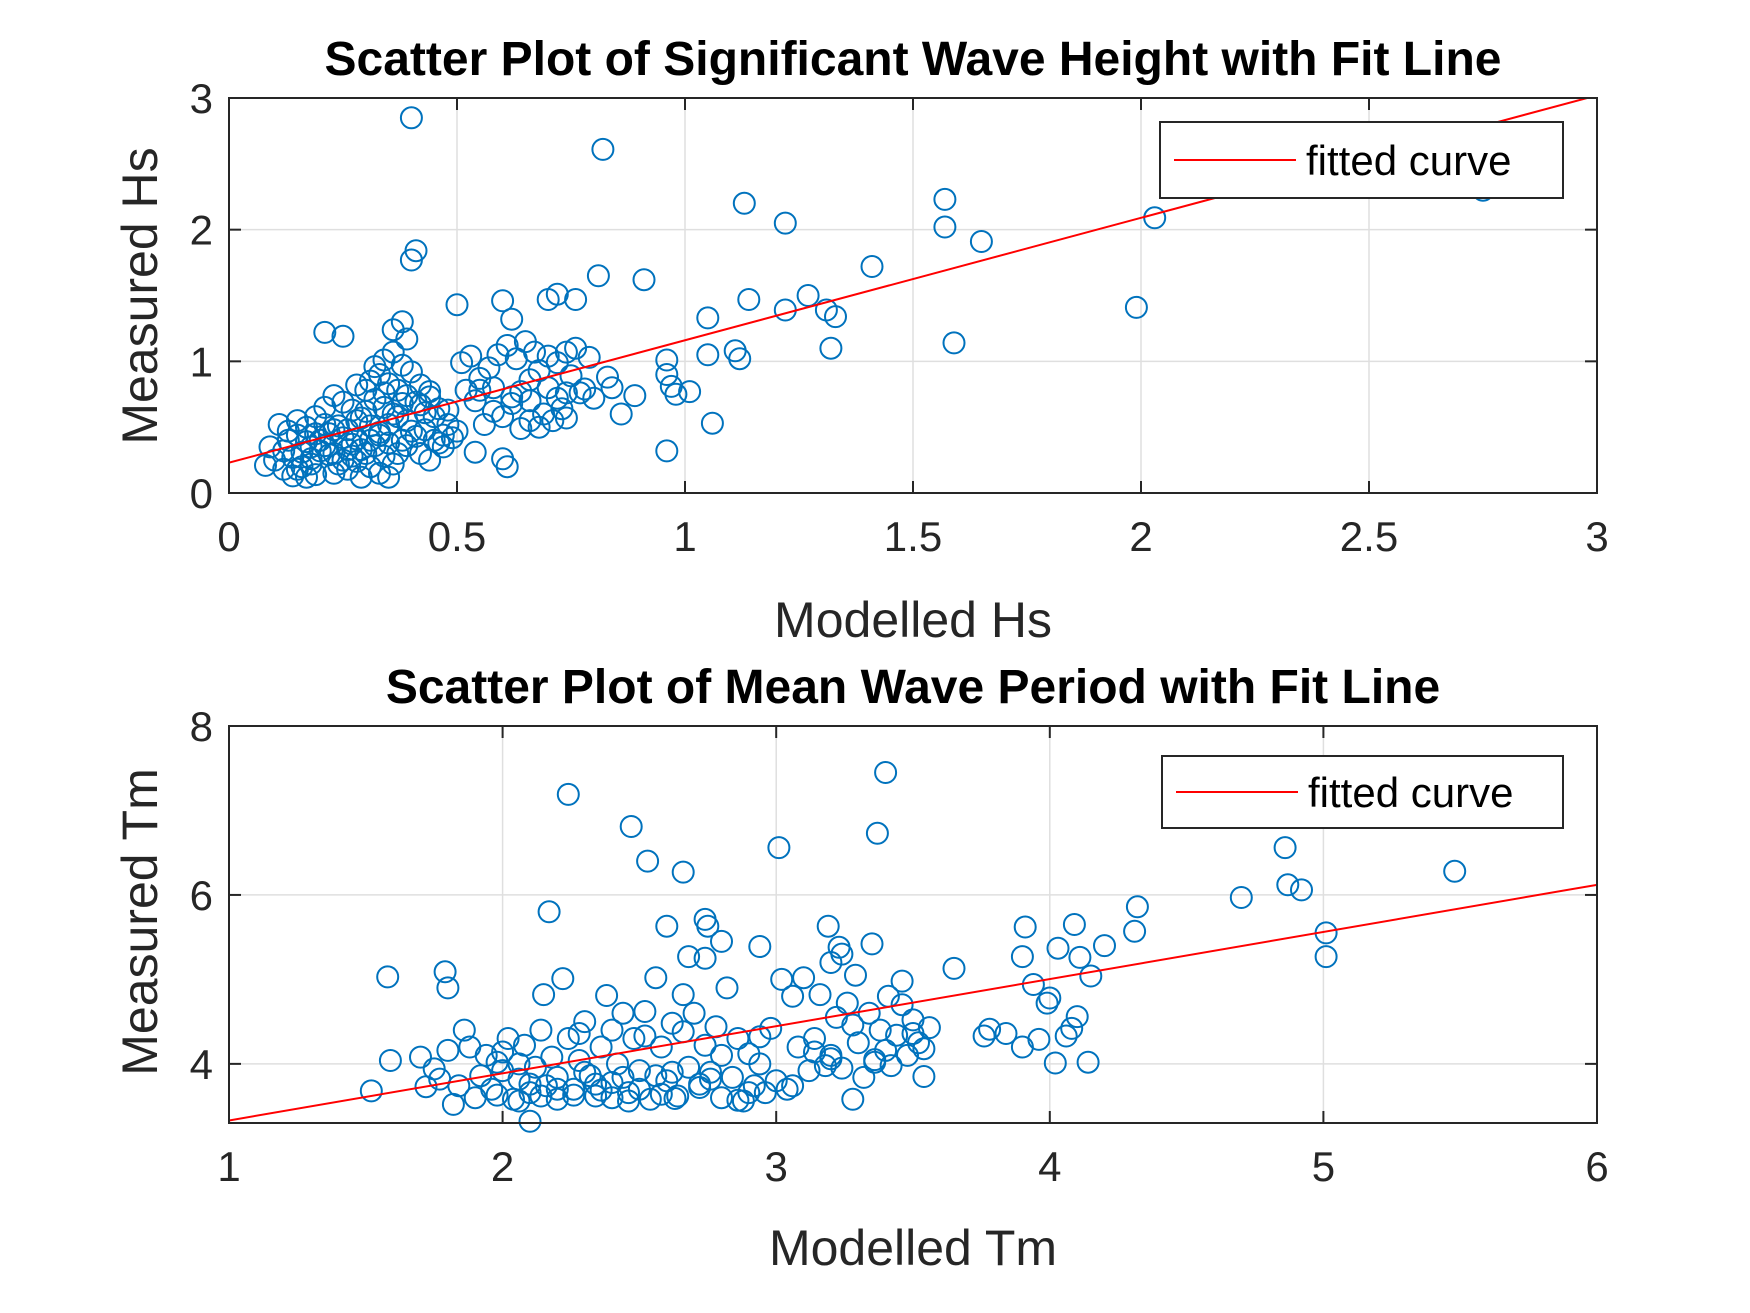  I want to click on hs-x-tick-label: 2.5, so click(1369, 536).